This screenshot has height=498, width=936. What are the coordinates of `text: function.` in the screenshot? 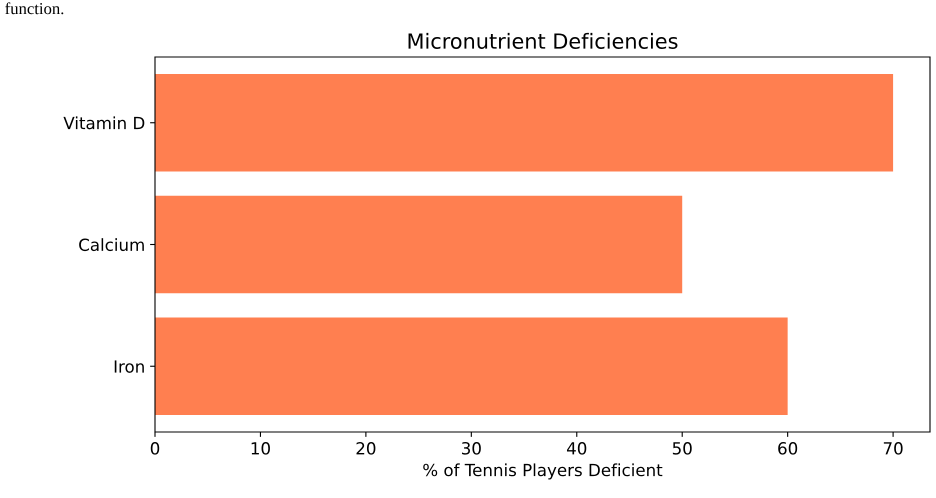 It's located at (34, 8).